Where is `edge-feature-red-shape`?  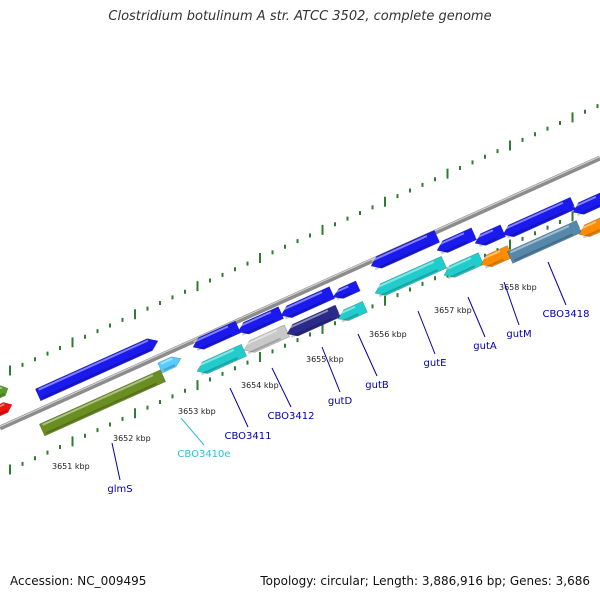 edge-feature-red-shape is located at coordinates (6, 410).